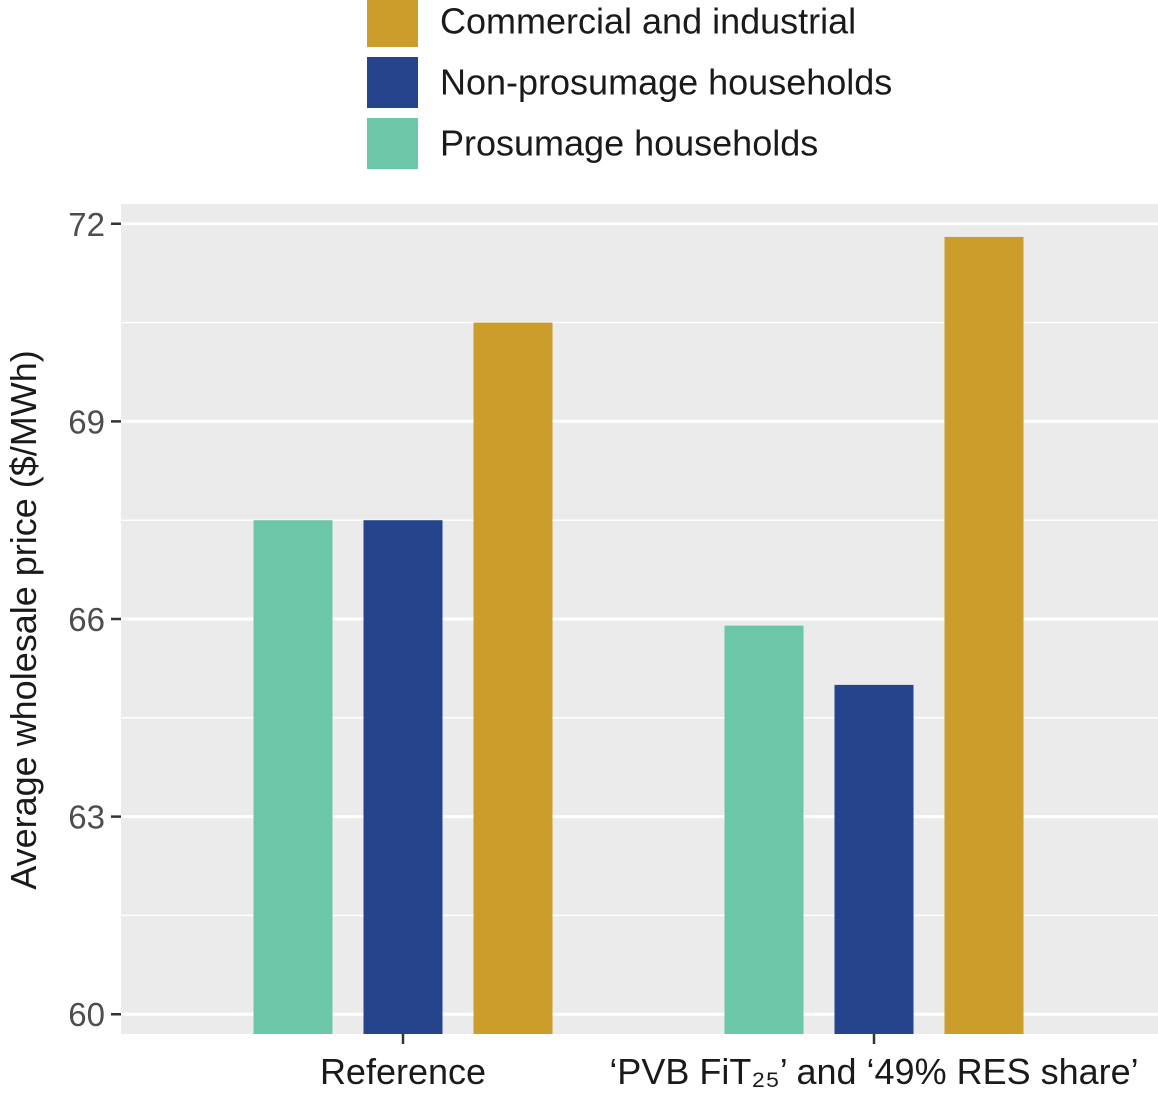 This screenshot has height=1103, width=1158. What do you see at coordinates (86, 1014) in the screenshot?
I see `y-tick-label: 60` at bounding box center [86, 1014].